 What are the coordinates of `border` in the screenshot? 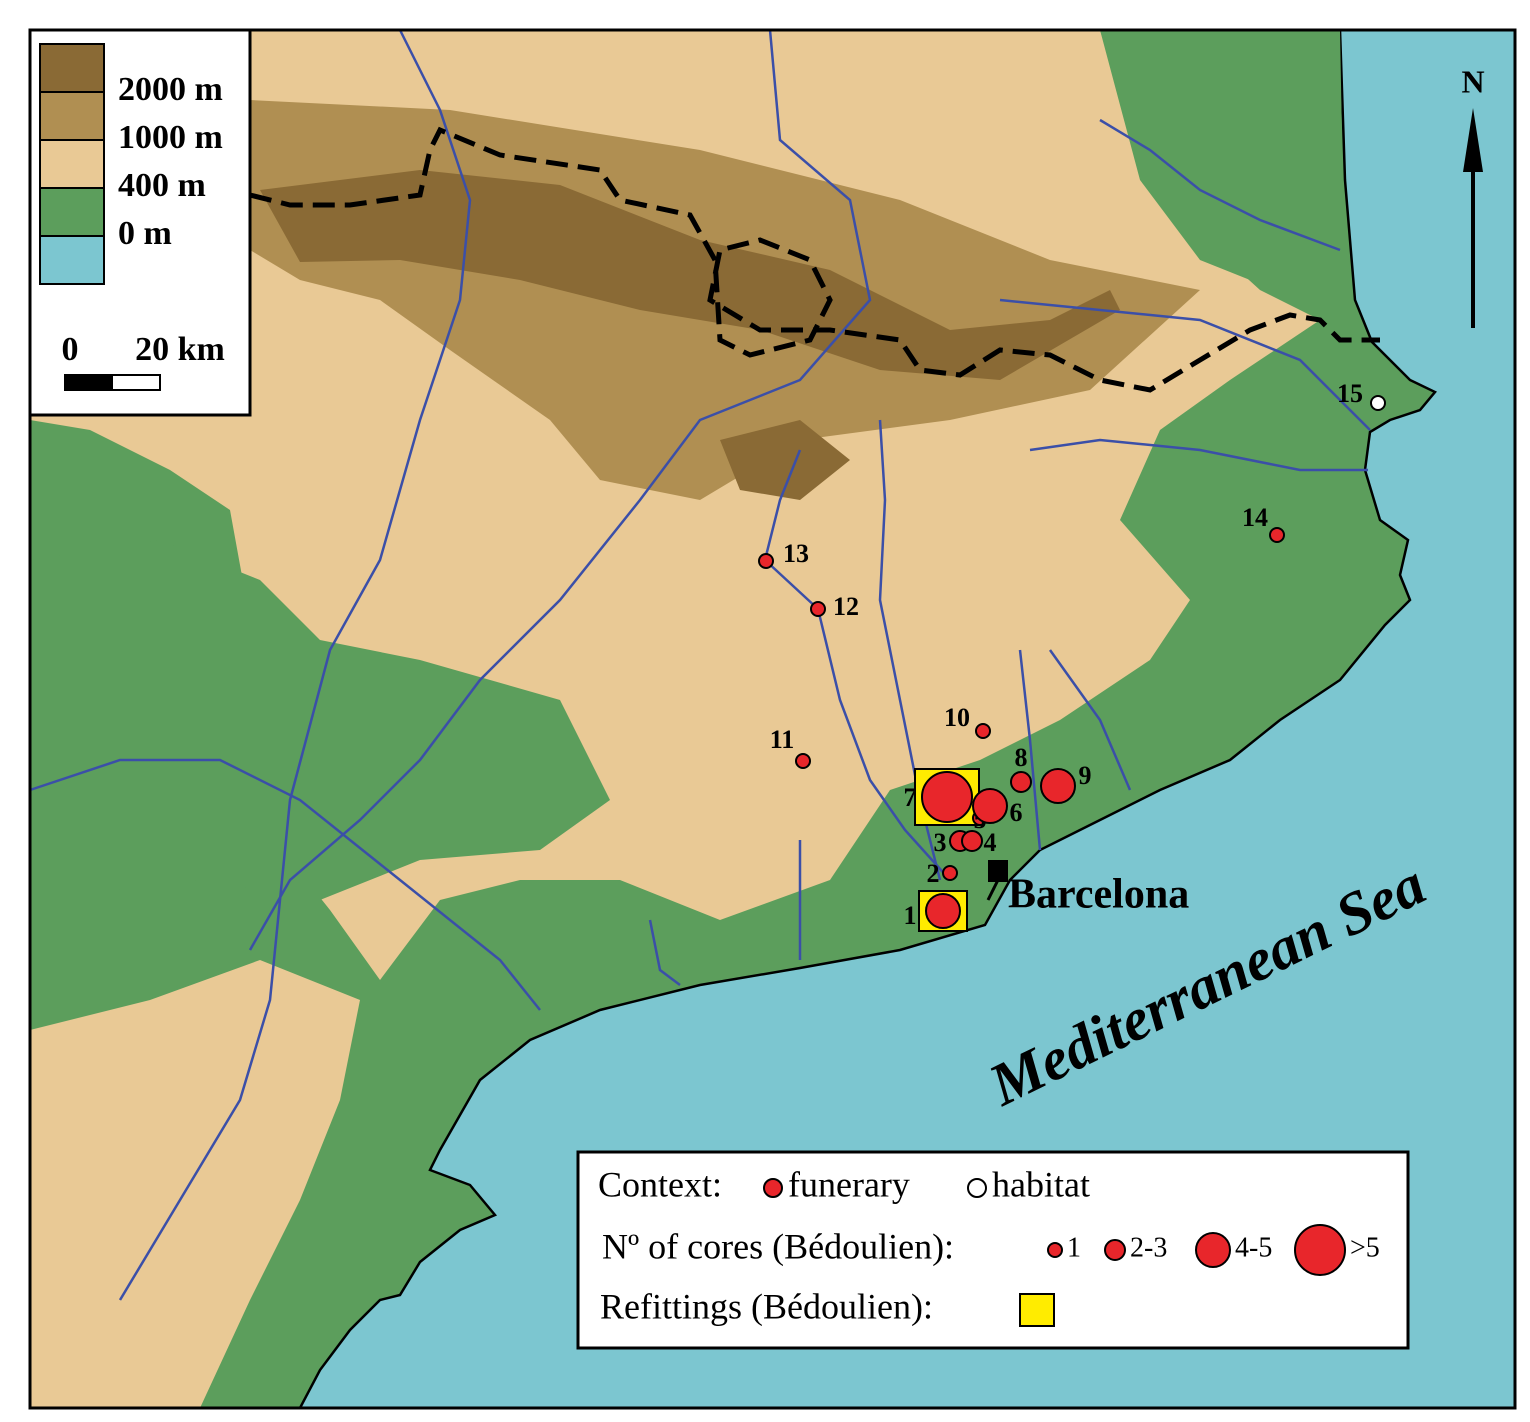 It's located at (814, 259).